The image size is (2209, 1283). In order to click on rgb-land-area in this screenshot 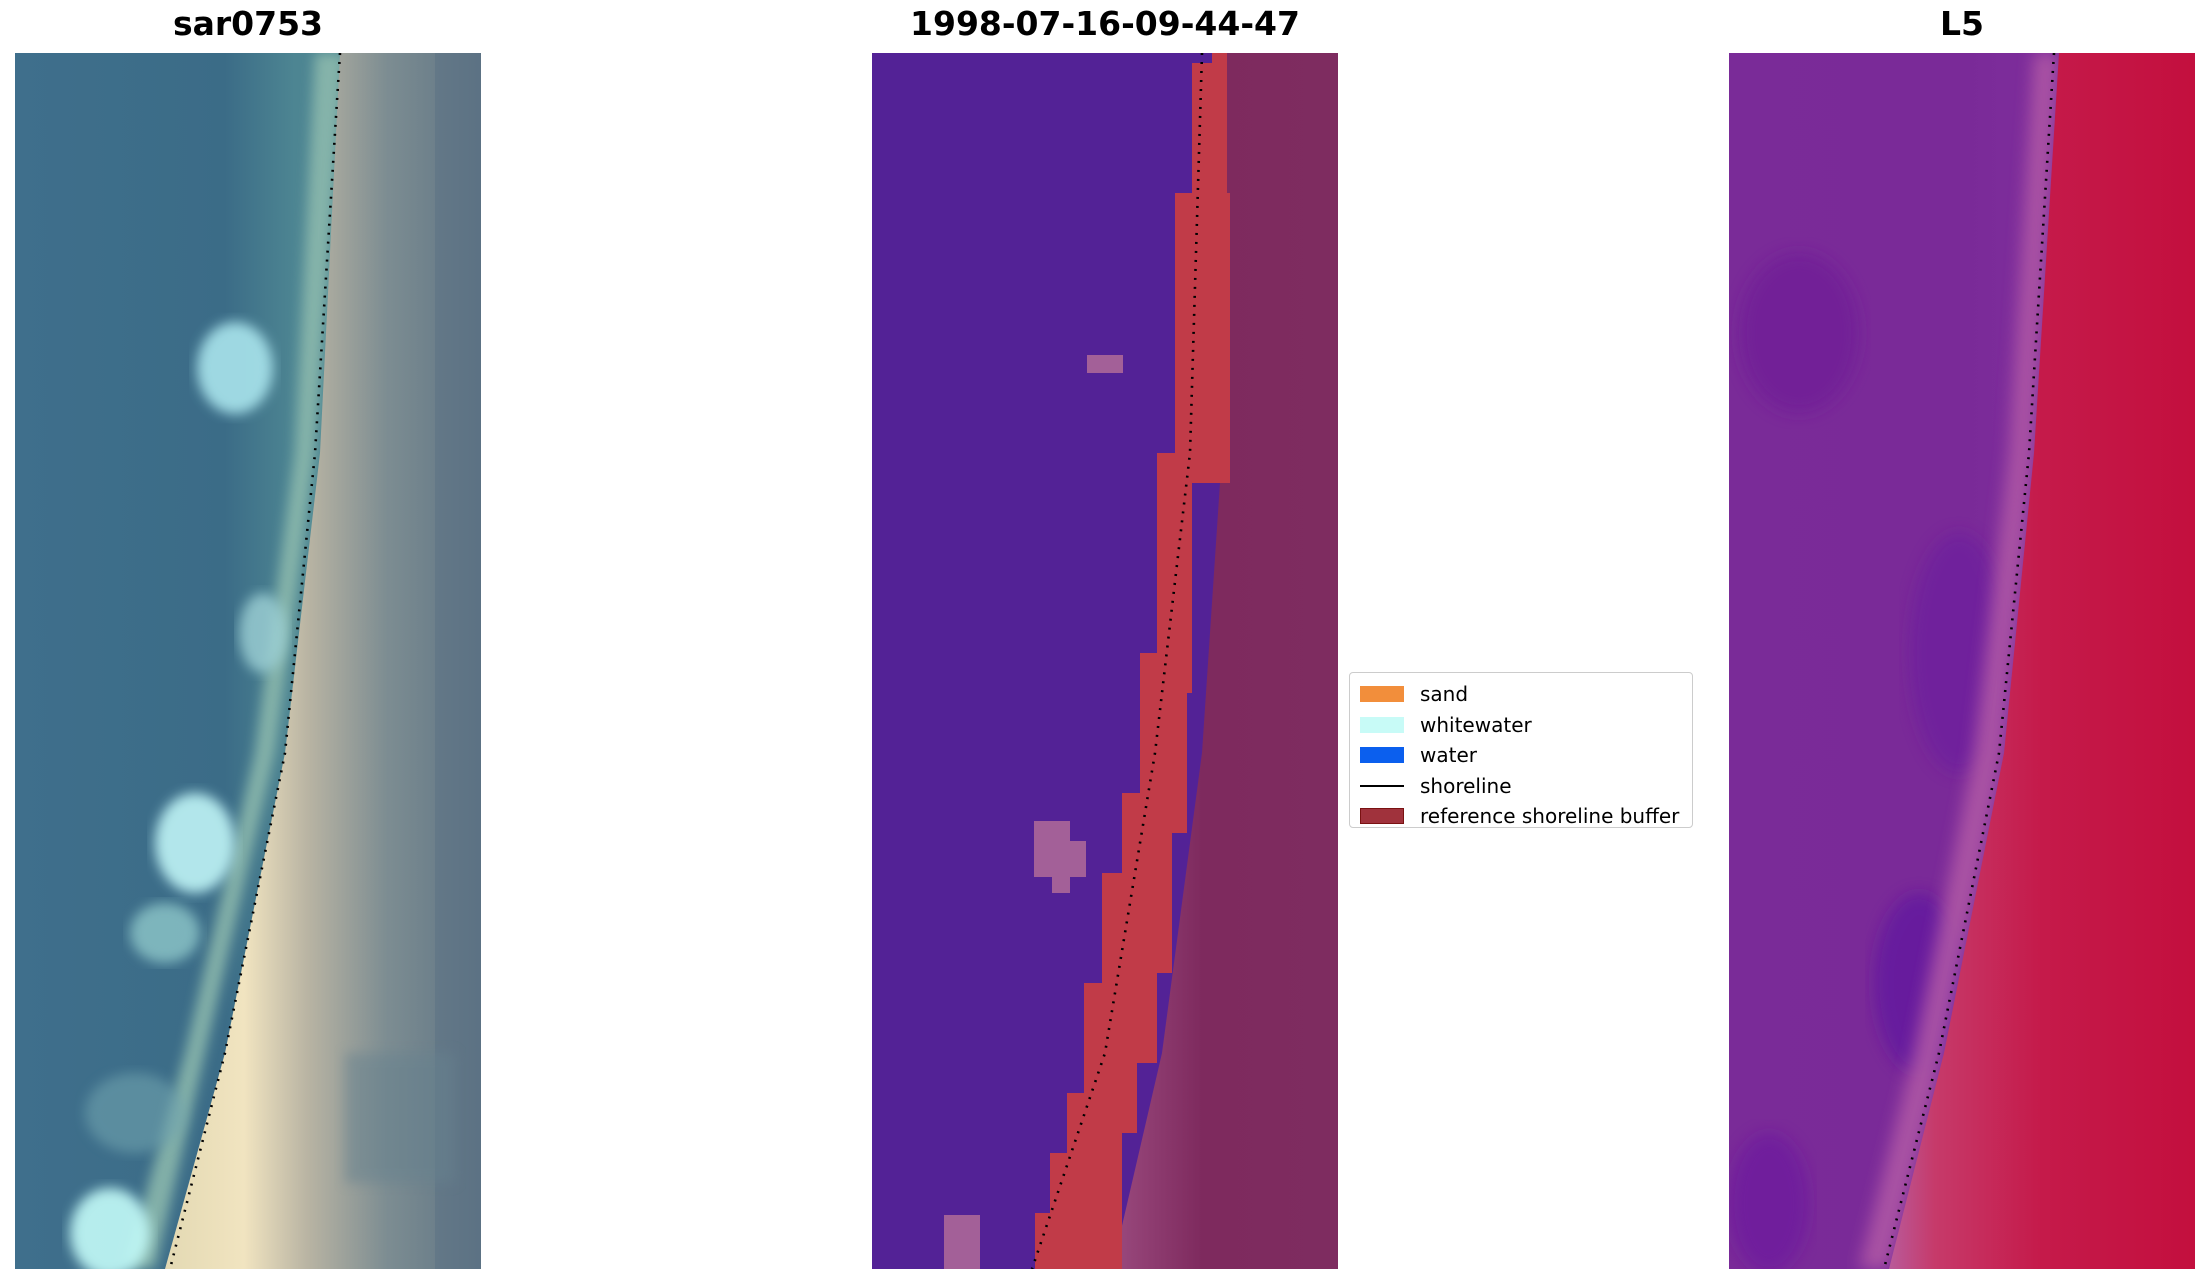, I will do `click(323, 661)`.